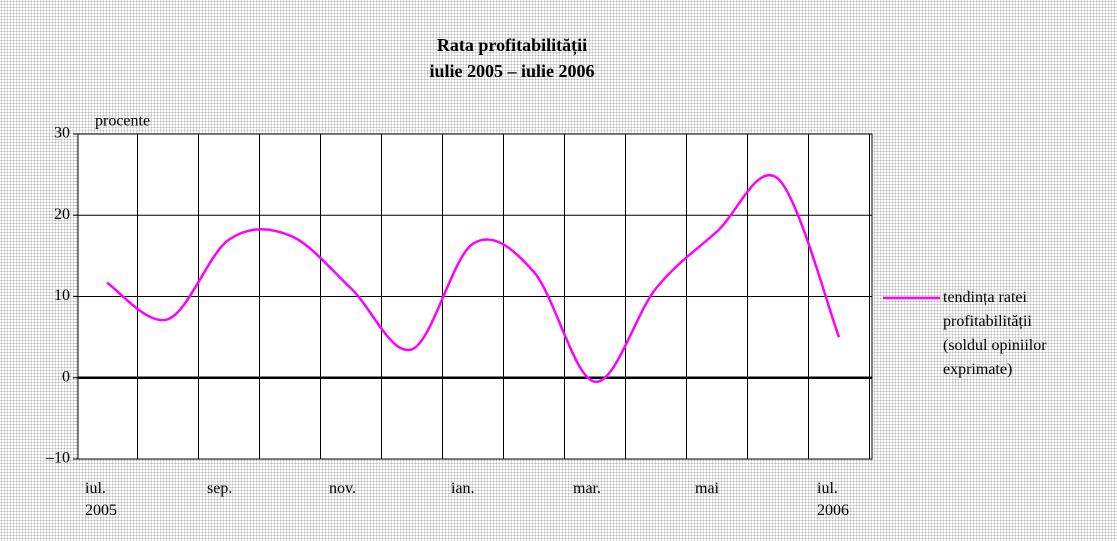 The height and width of the screenshot is (541, 1117). I want to click on x-tick-label: mar., so click(587, 488).